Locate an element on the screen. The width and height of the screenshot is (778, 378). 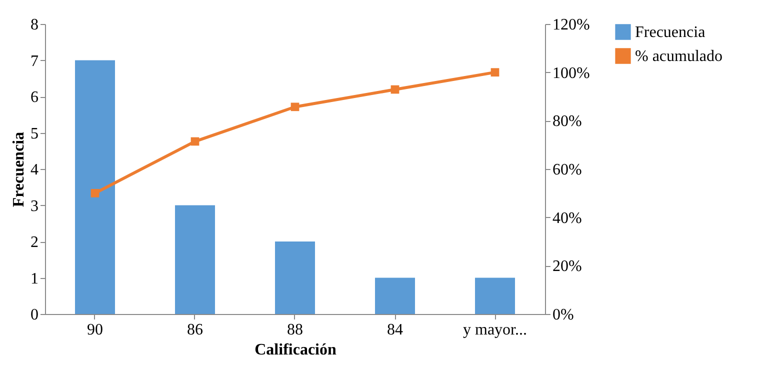
y-tick-label: 4 is located at coordinates (34, 170).